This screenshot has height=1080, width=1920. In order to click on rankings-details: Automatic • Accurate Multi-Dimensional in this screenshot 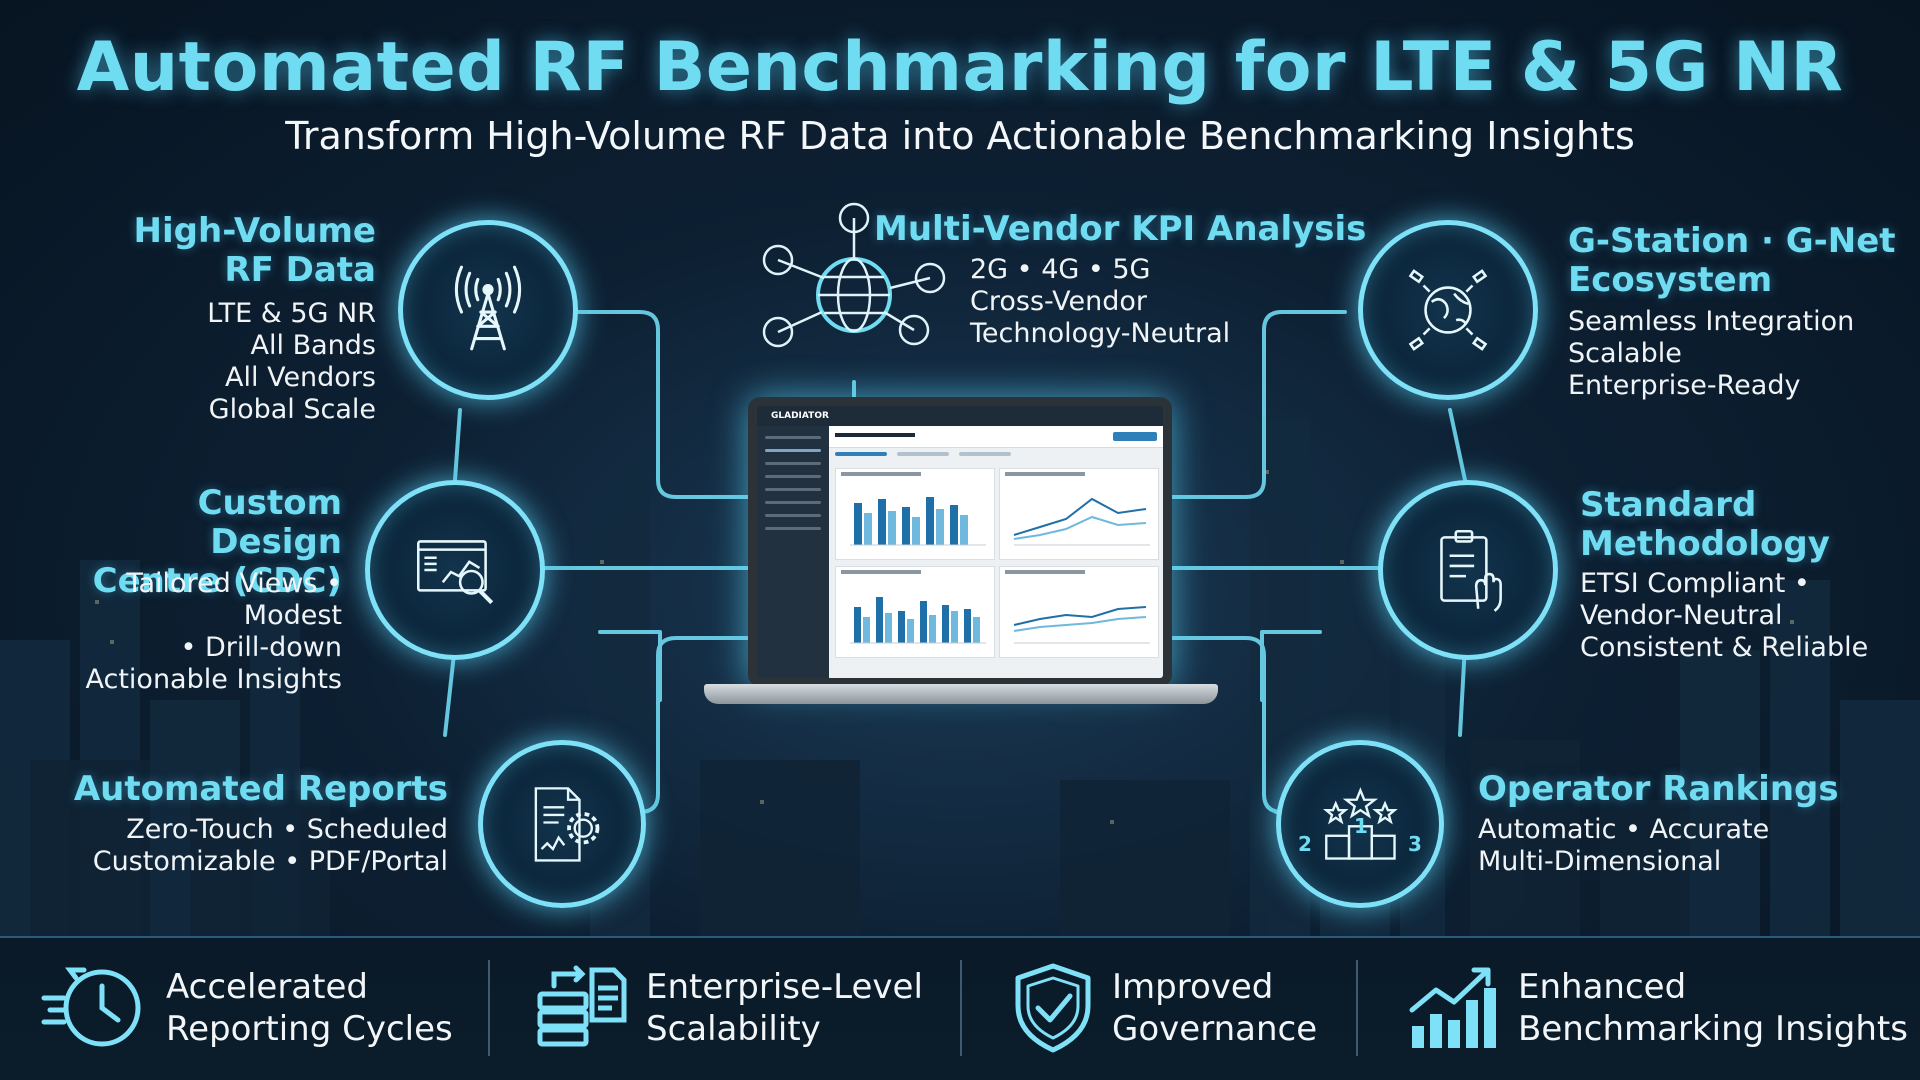, I will do `click(1688, 846)`.